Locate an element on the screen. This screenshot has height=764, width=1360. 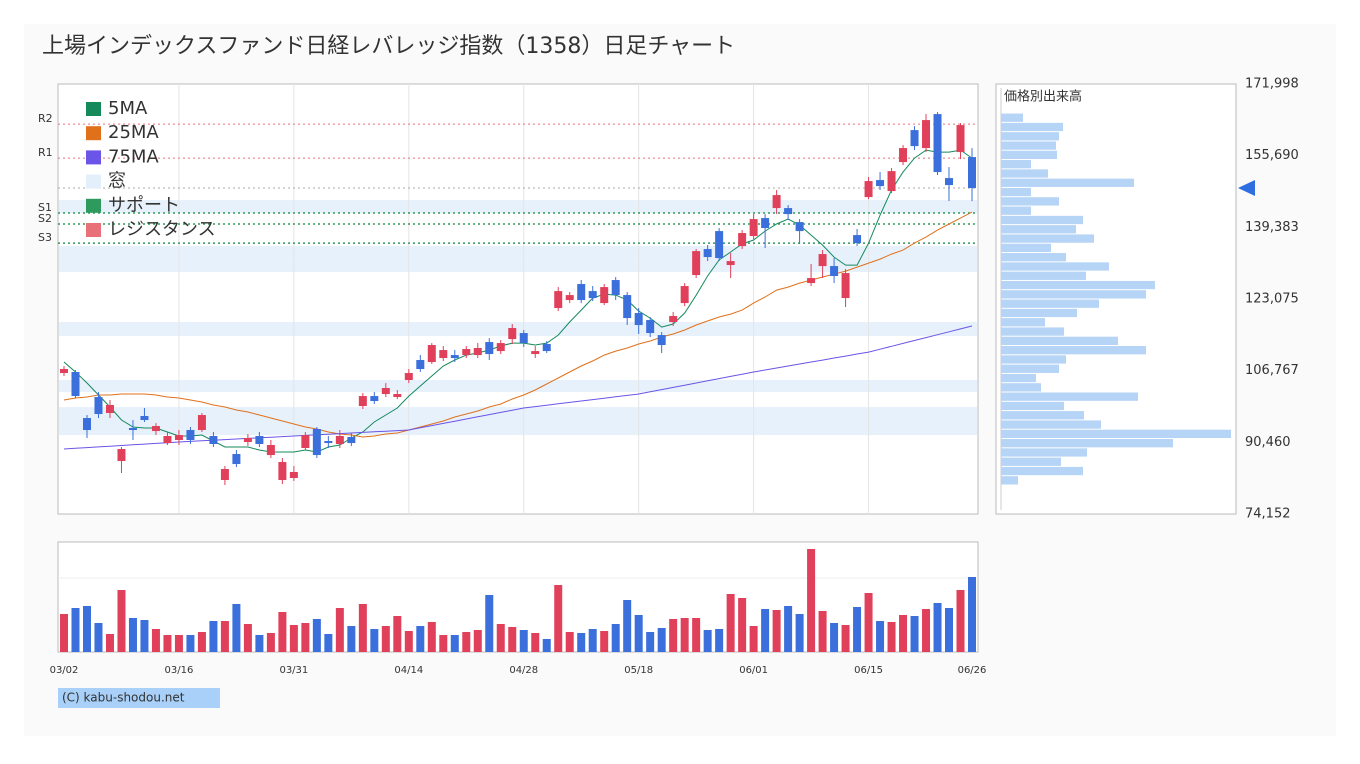
profile-title: 価格別出来高 is located at coordinates (1043, 97).